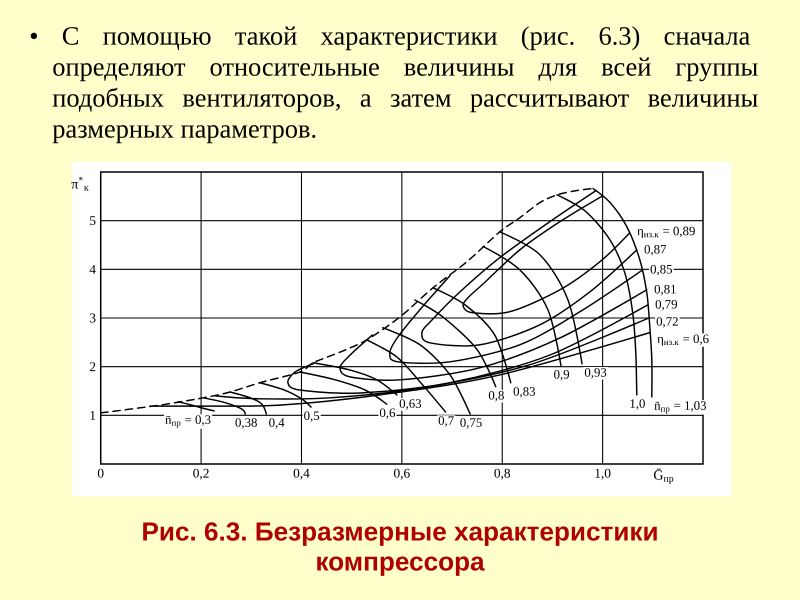  I want to click on series-label: 0,9, so click(562, 375).